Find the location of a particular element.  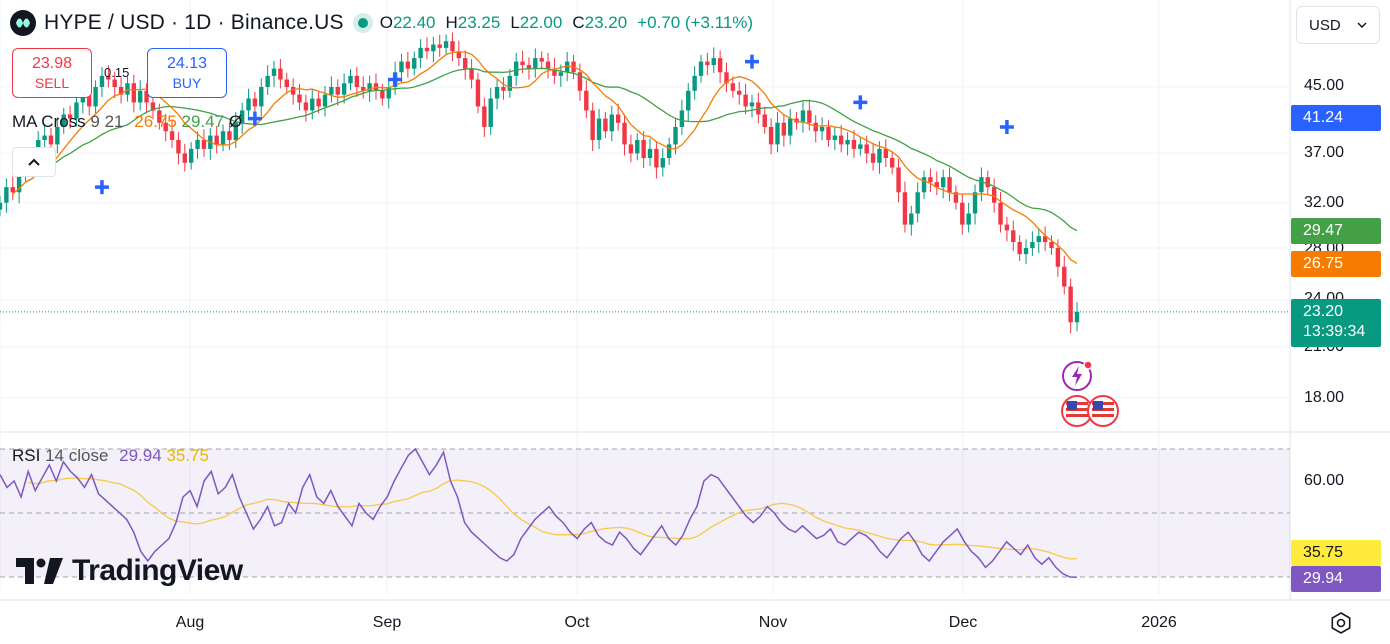

chevron-down-icon is located at coordinates (1362, 25).